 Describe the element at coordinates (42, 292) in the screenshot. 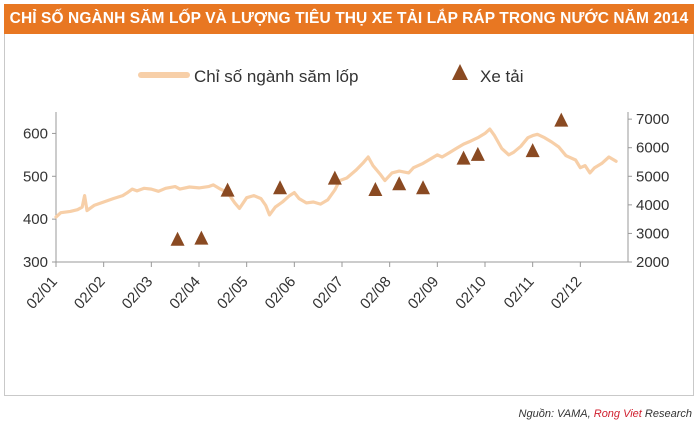

I see `x-tick-label: 02/01` at that location.